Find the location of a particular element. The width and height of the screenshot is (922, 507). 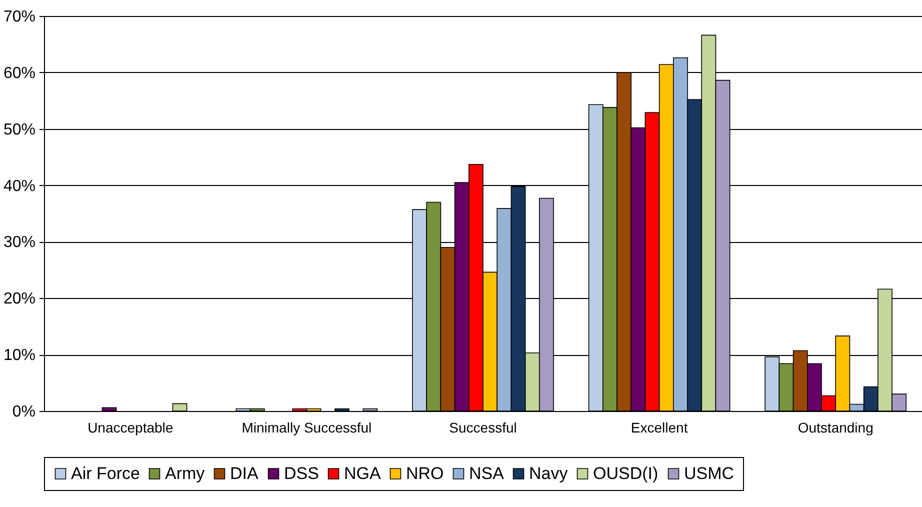

legend-label: Army is located at coordinates (185, 473).